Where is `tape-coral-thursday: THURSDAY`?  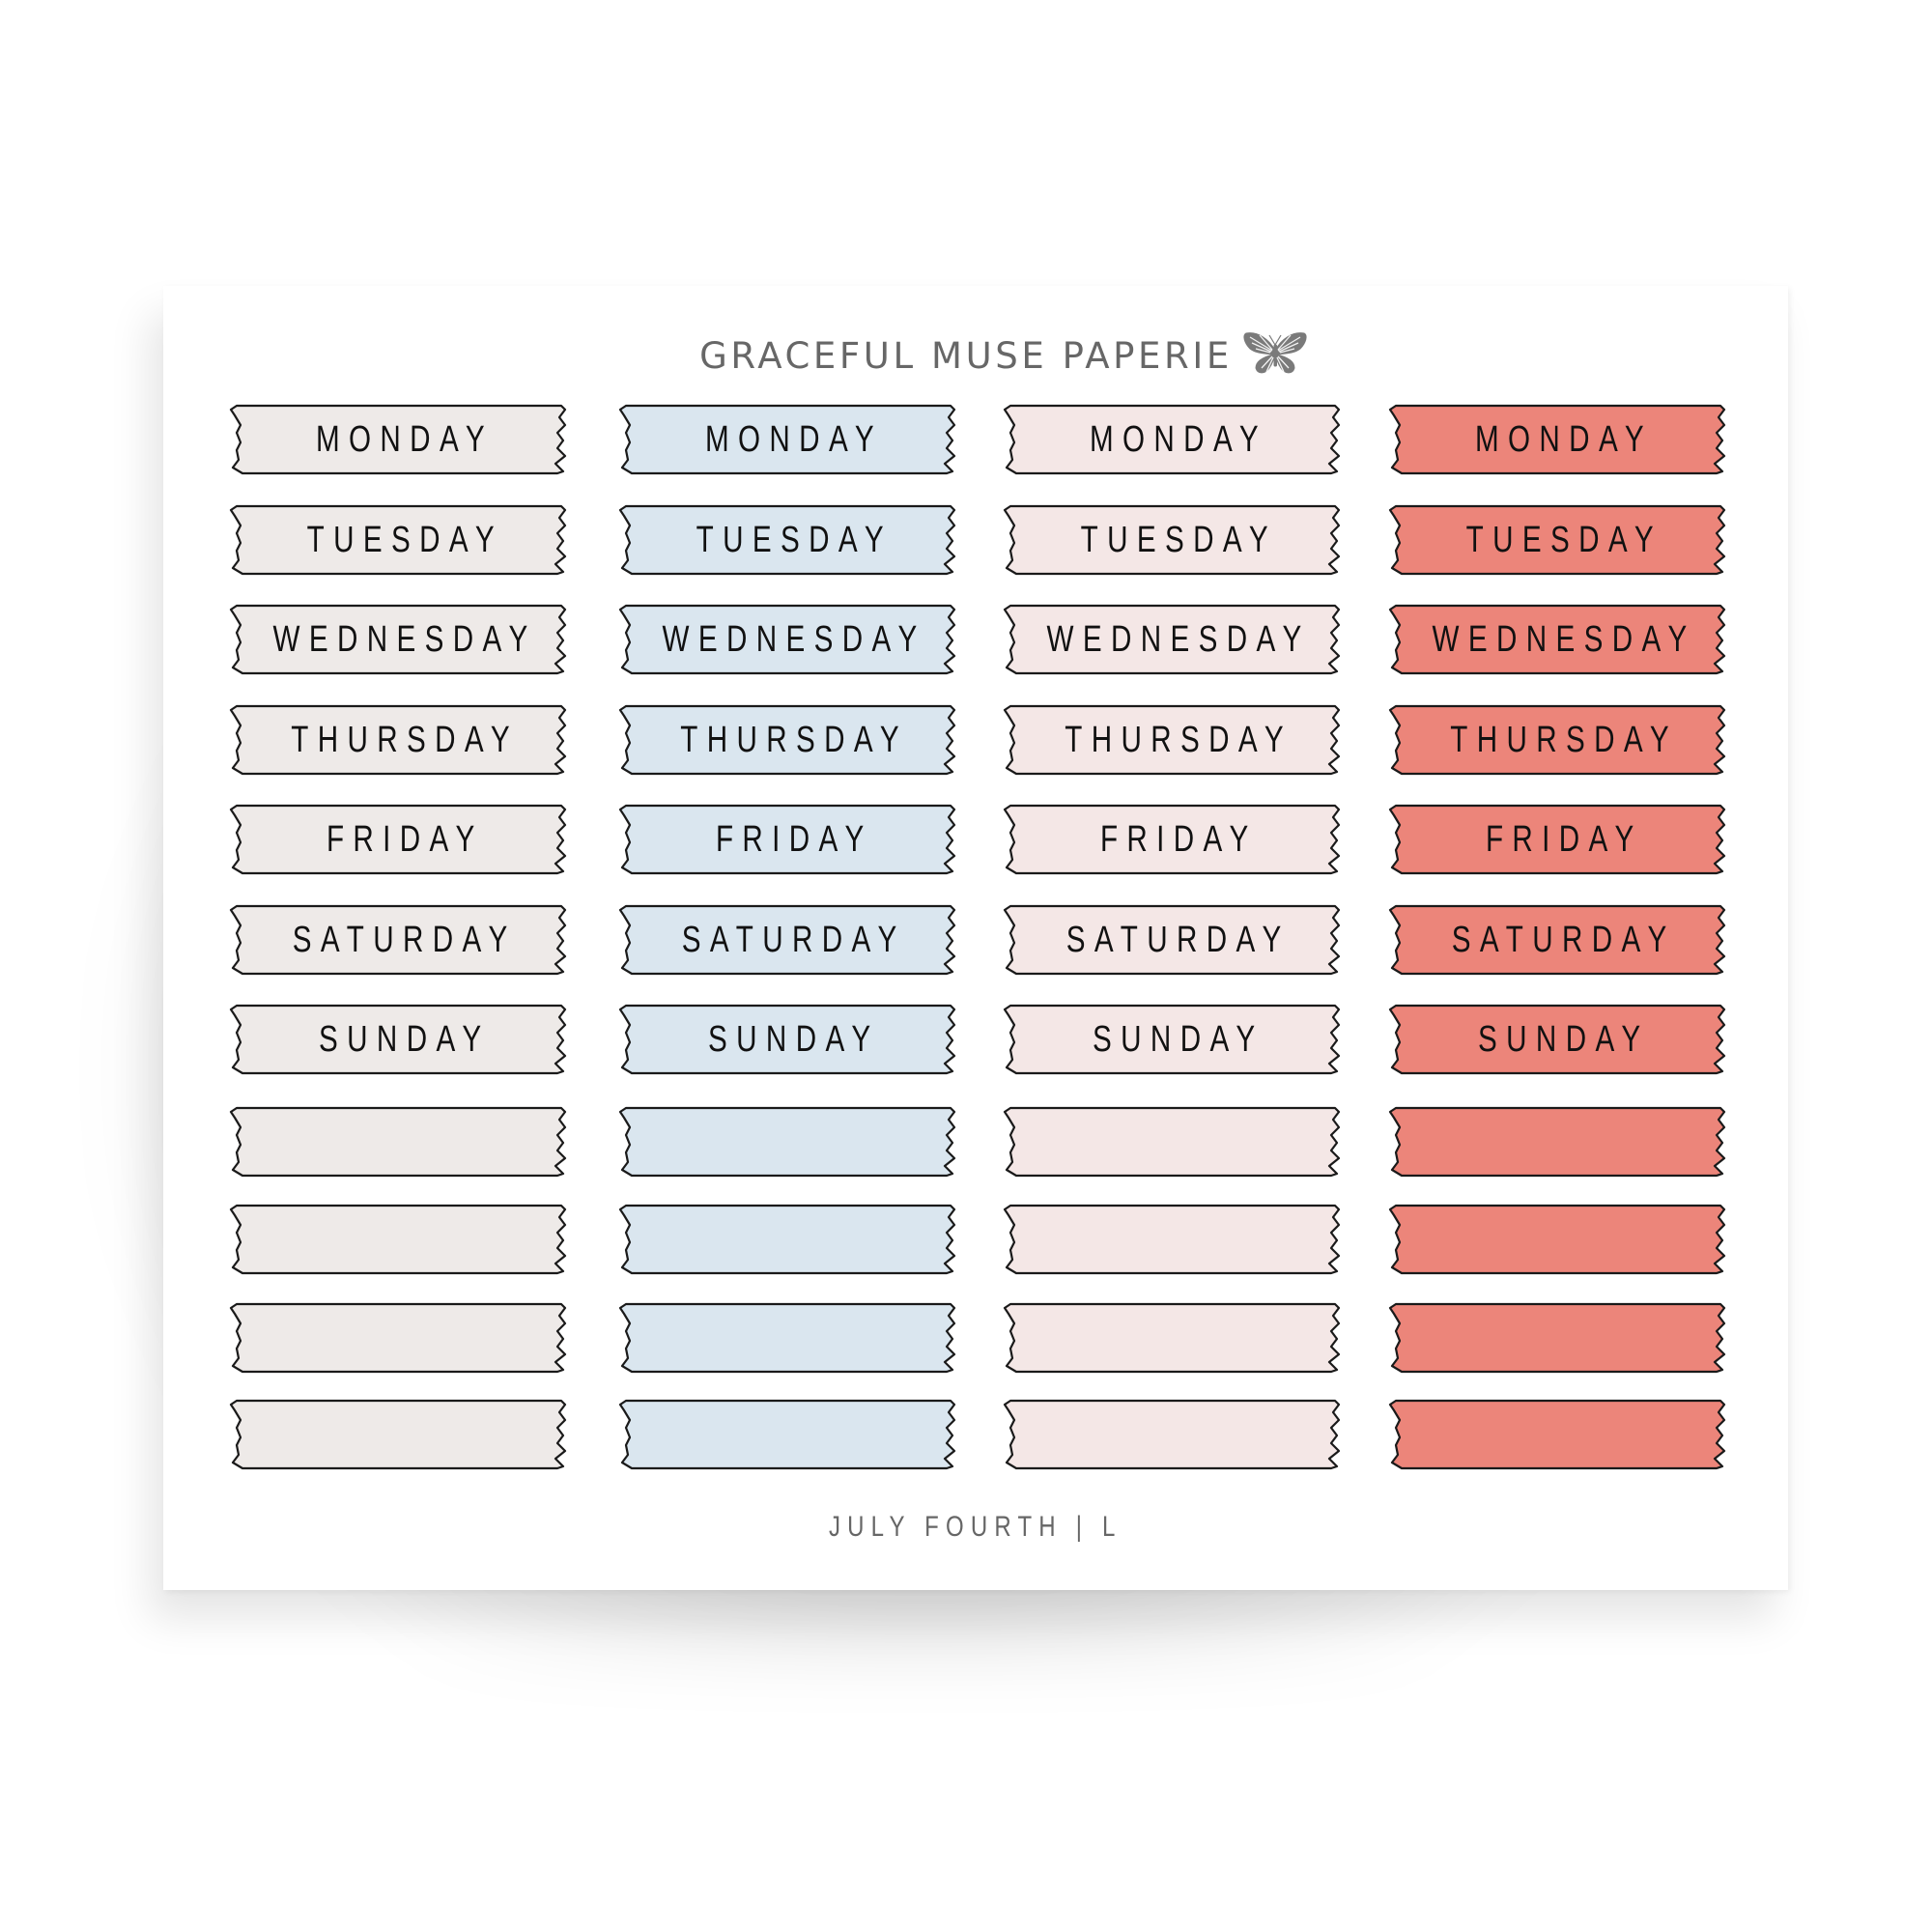 tape-coral-thursday: THURSDAY is located at coordinates (1558, 740).